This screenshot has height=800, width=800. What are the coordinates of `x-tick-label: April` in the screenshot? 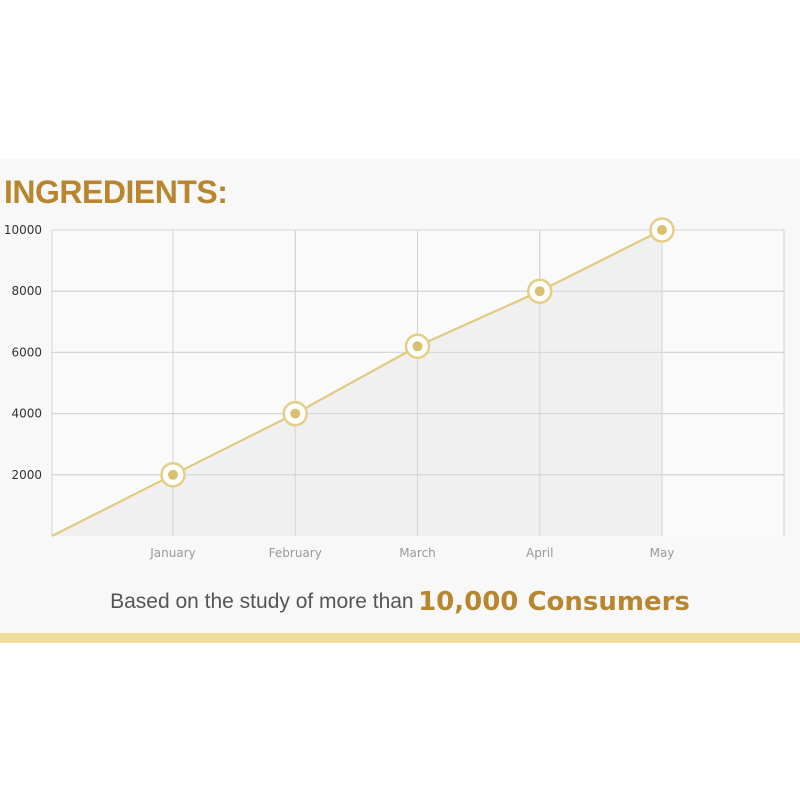 It's located at (539, 553).